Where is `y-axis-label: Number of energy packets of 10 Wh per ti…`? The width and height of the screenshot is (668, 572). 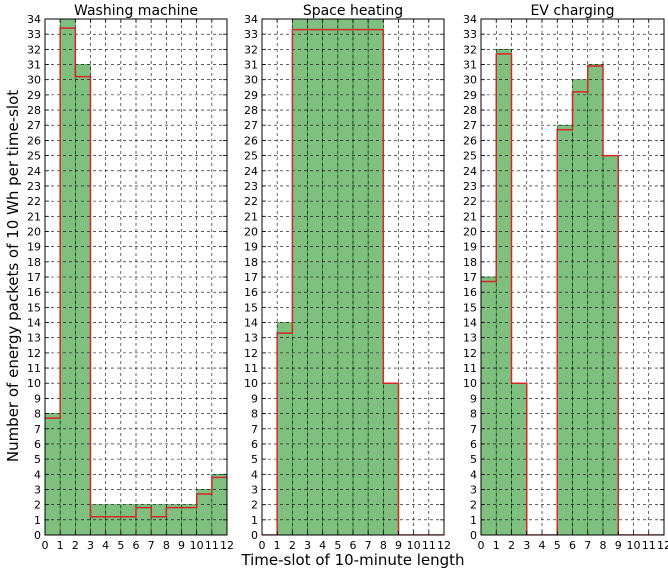 y-axis-label: Number of energy packets of 10 Wh per ti… is located at coordinates (13, 276).